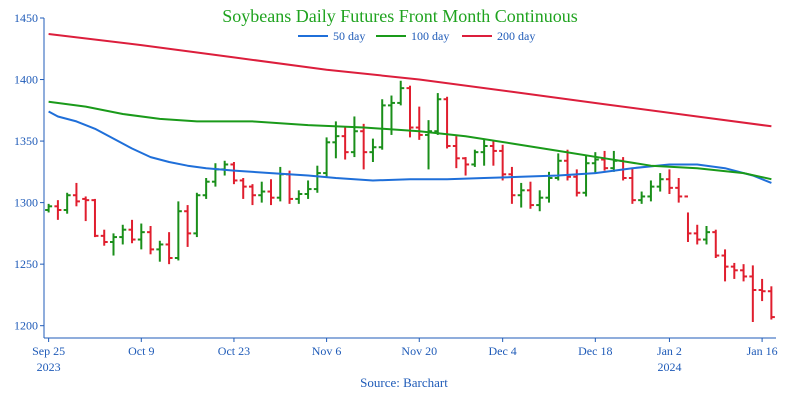 The width and height of the screenshot is (800, 400). What do you see at coordinates (595, 351) in the screenshot?
I see `x-tick-label: Dec 18` at bounding box center [595, 351].